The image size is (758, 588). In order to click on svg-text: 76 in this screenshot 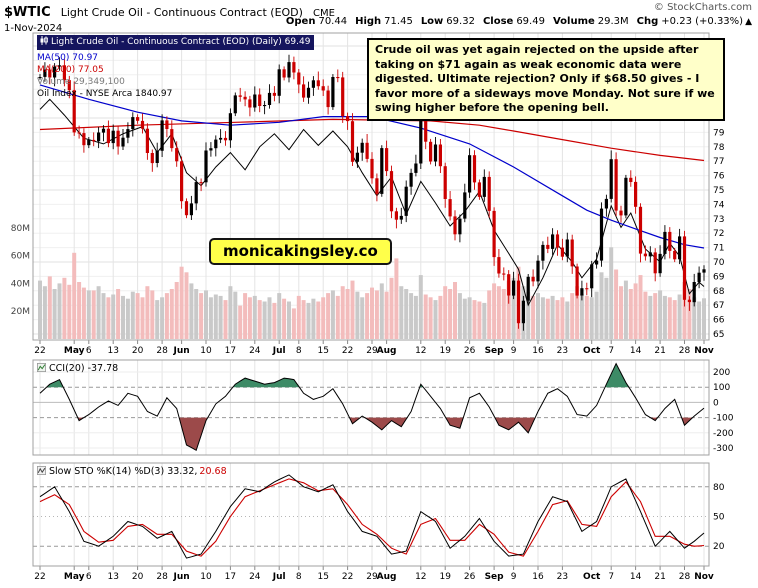, I will do `click(719, 177)`.